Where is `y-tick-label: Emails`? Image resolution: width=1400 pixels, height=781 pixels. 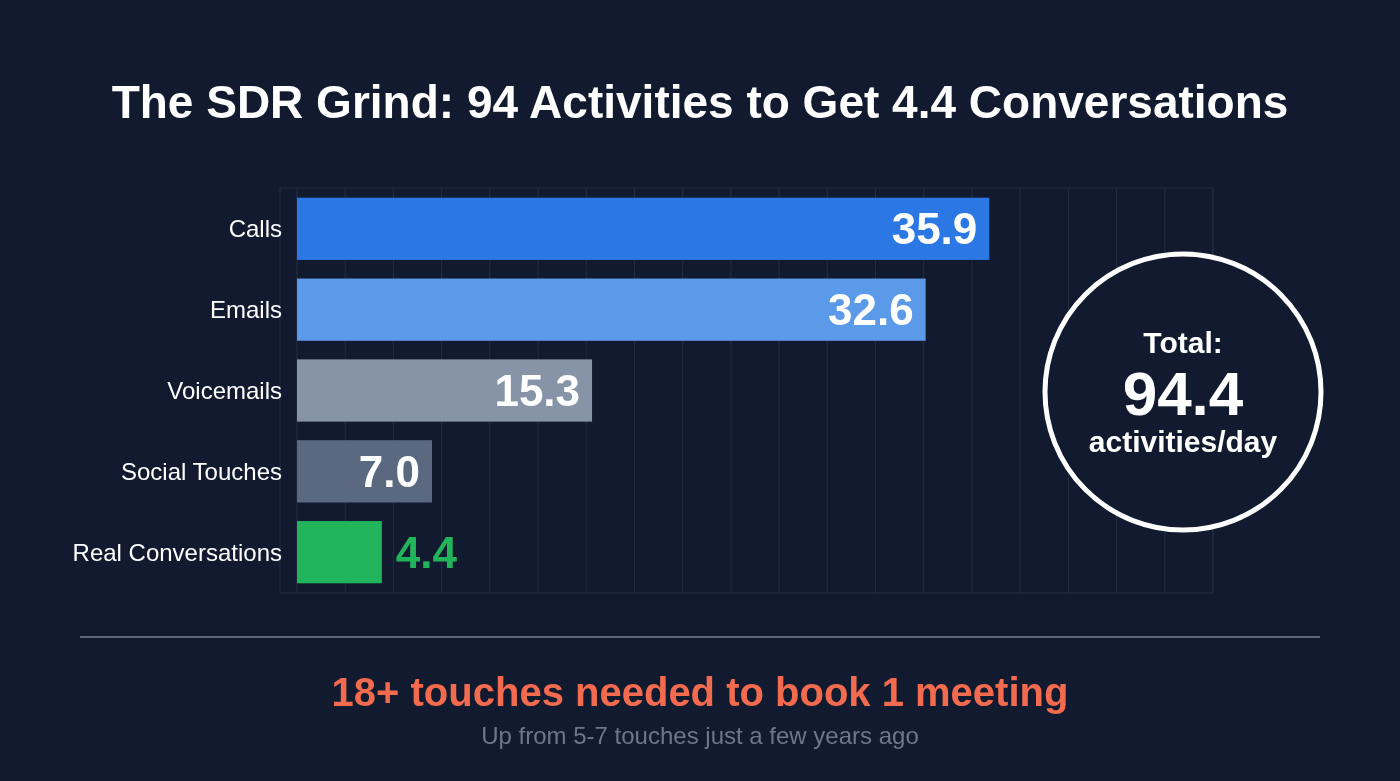 y-tick-label: Emails is located at coordinates (245, 310).